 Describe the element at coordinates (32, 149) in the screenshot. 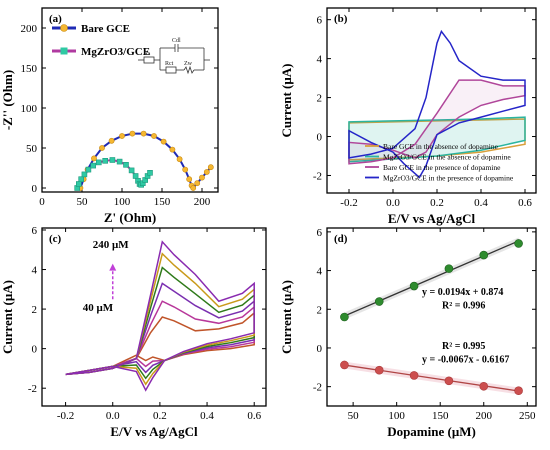

I see `y-tick-label: 50` at that location.